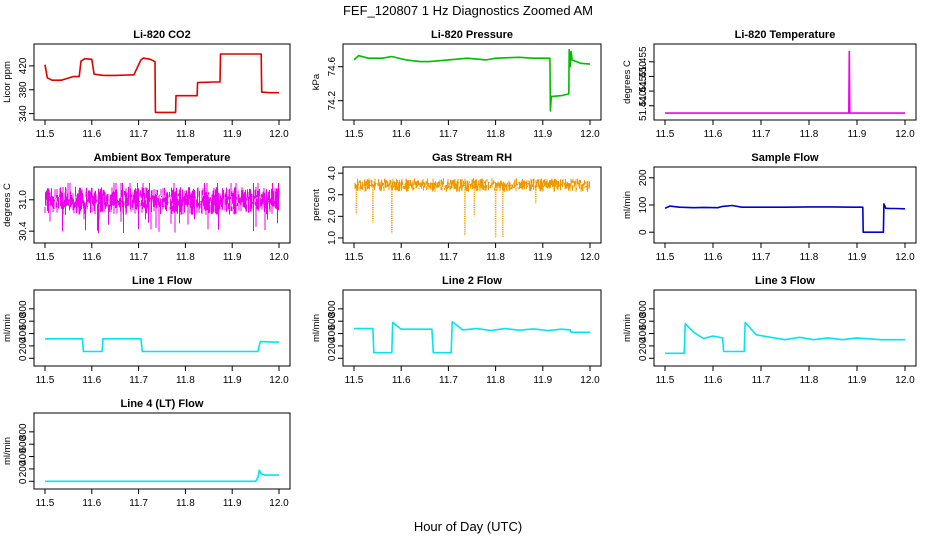 The height and width of the screenshot is (540, 936). What do you see at coordinates (468, 10) in the screenshot?
I see `figure-title: FEF_120807 1 Hz Diagnostics Zoomed AM` at bounding box center [468, 10].